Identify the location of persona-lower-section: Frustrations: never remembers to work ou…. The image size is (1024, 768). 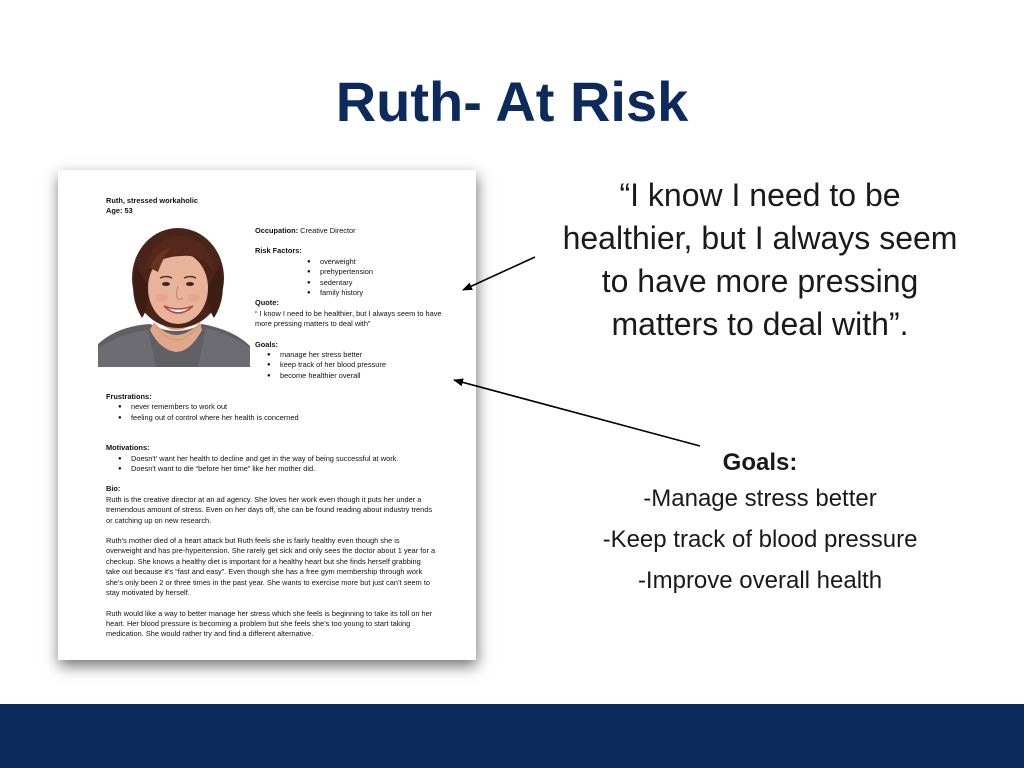
(271, 516).